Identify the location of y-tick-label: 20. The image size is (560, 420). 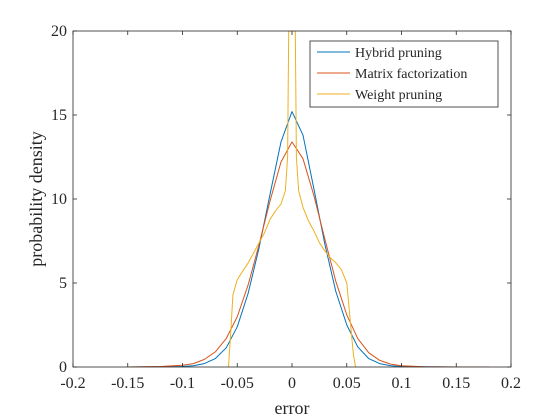
(59, 31).